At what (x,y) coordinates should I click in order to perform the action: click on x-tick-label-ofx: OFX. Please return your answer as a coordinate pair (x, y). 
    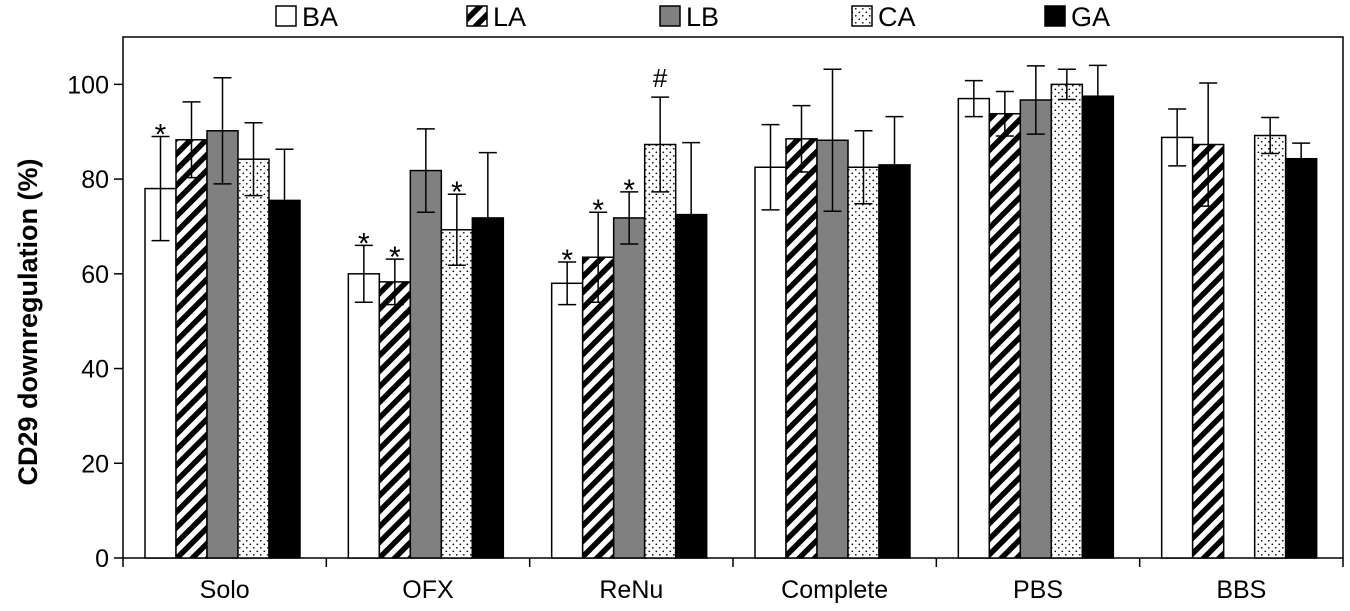
    Looking at the image, I should click on (428, 590).